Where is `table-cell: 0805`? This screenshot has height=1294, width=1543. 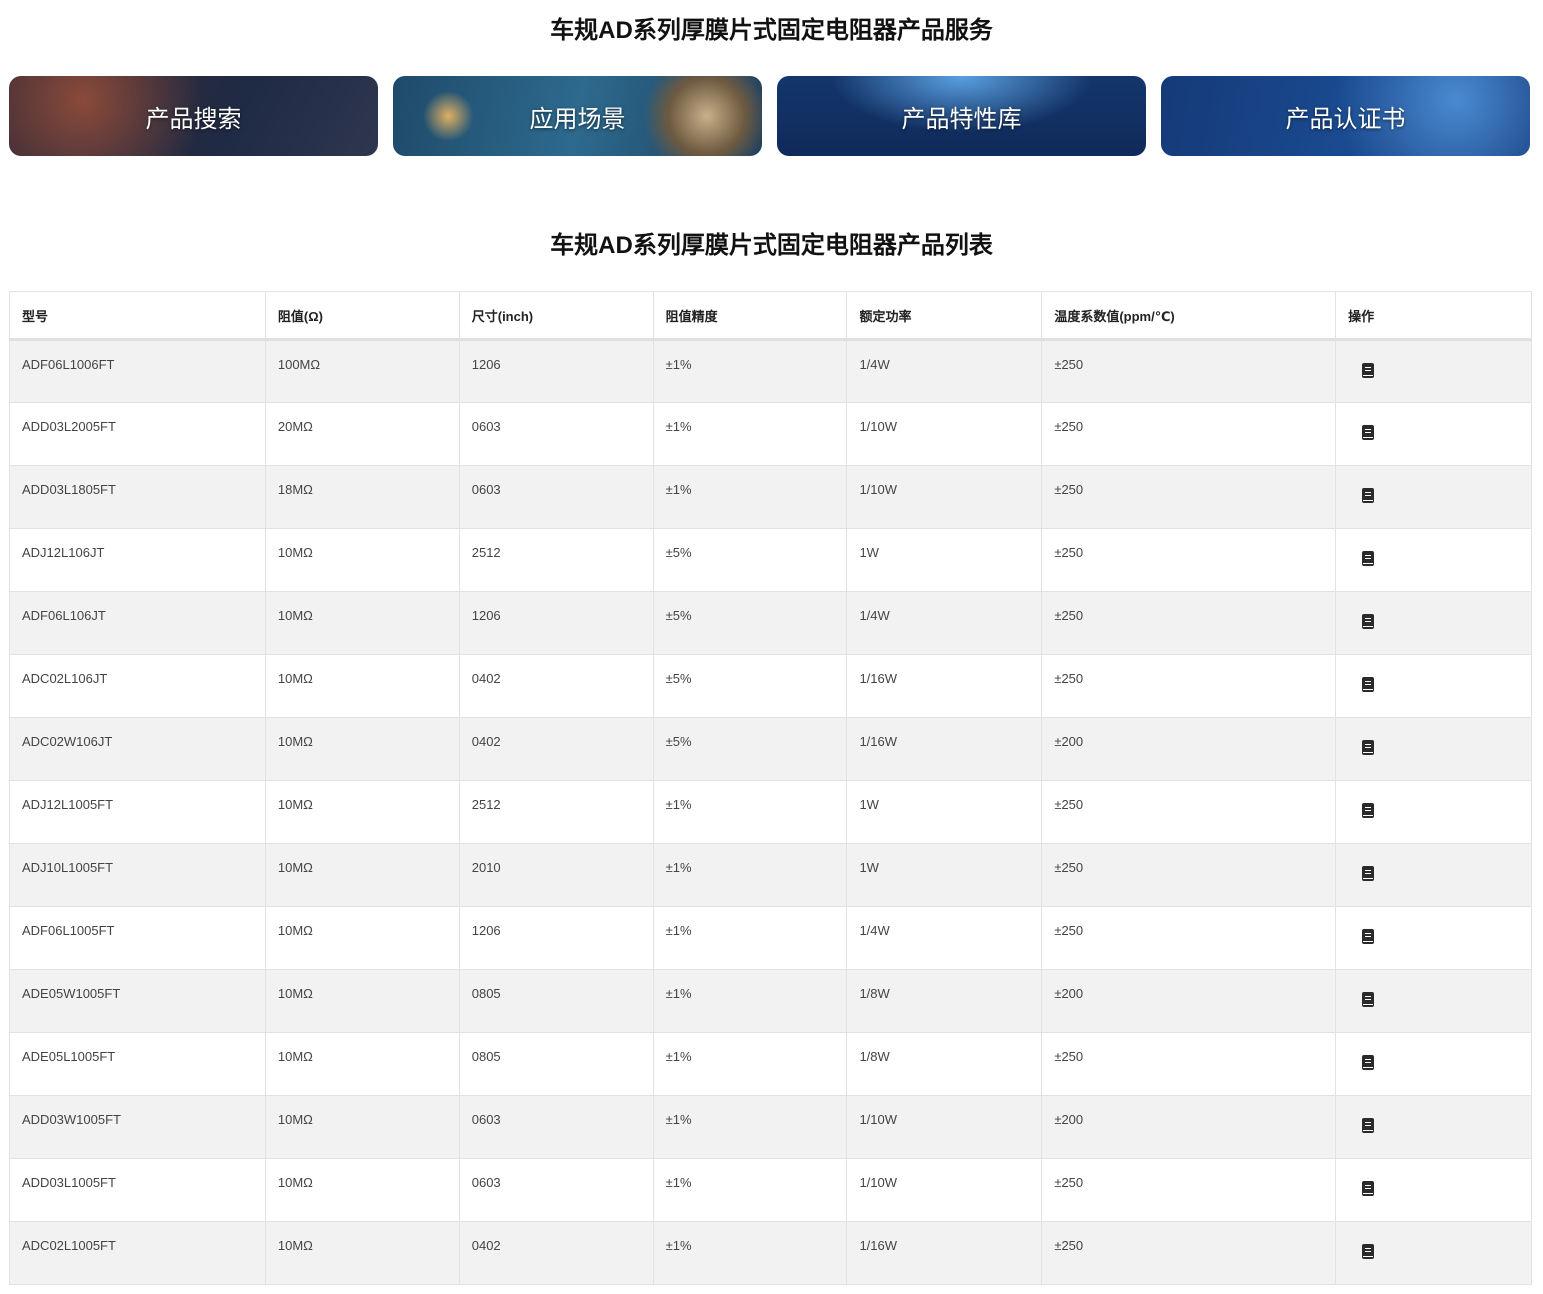 table-cell: 0805 is located at coordinates (556, 1064).